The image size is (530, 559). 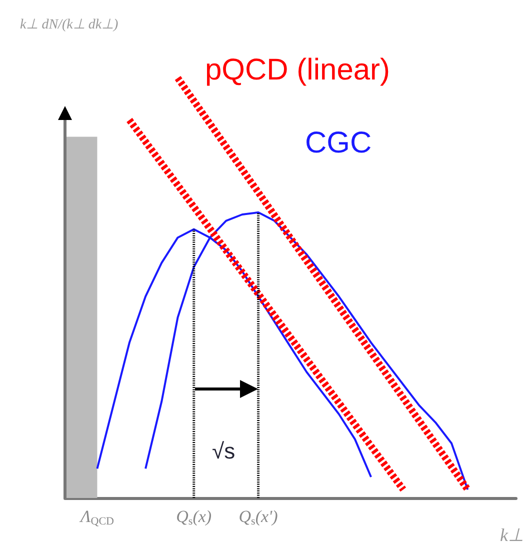 I want to click on annotation: √s, so click(x=224, y=451).